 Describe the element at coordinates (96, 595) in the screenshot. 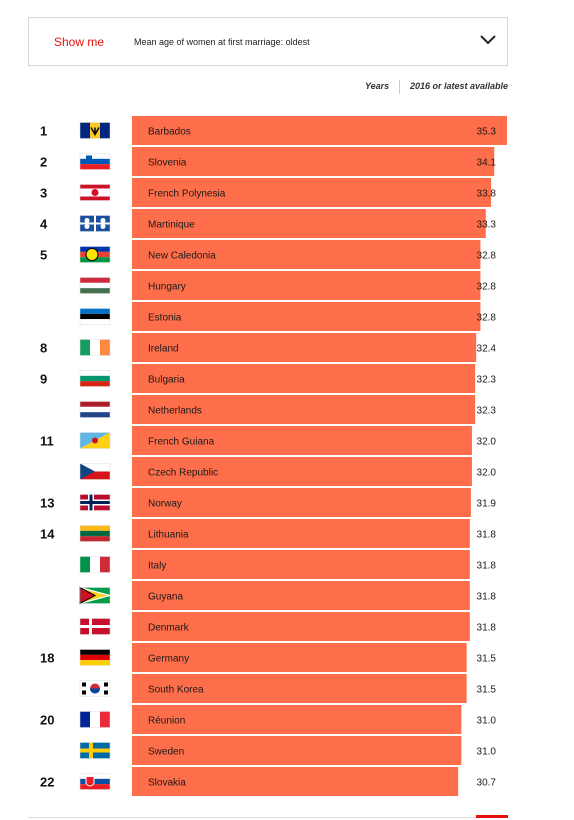

I see `flag-guyana-icon` at that location.